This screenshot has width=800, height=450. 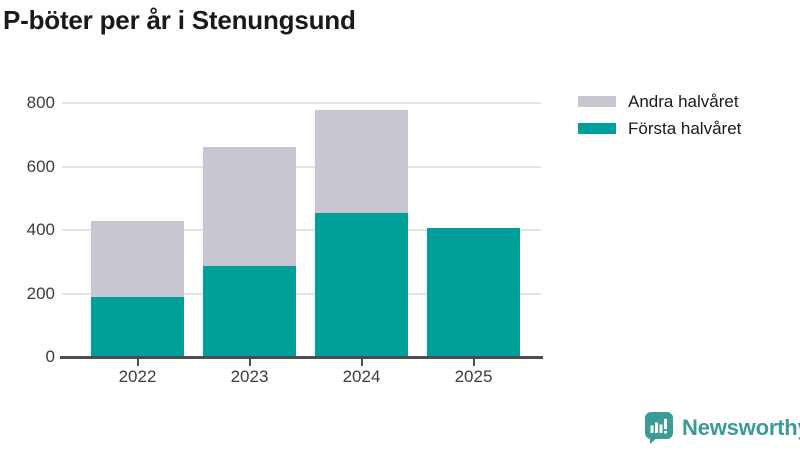 What do you see at coordinates (40, 166) in the screenshot?
I see `y-axis-tick-label: 600` at bounding box center [40, 166].